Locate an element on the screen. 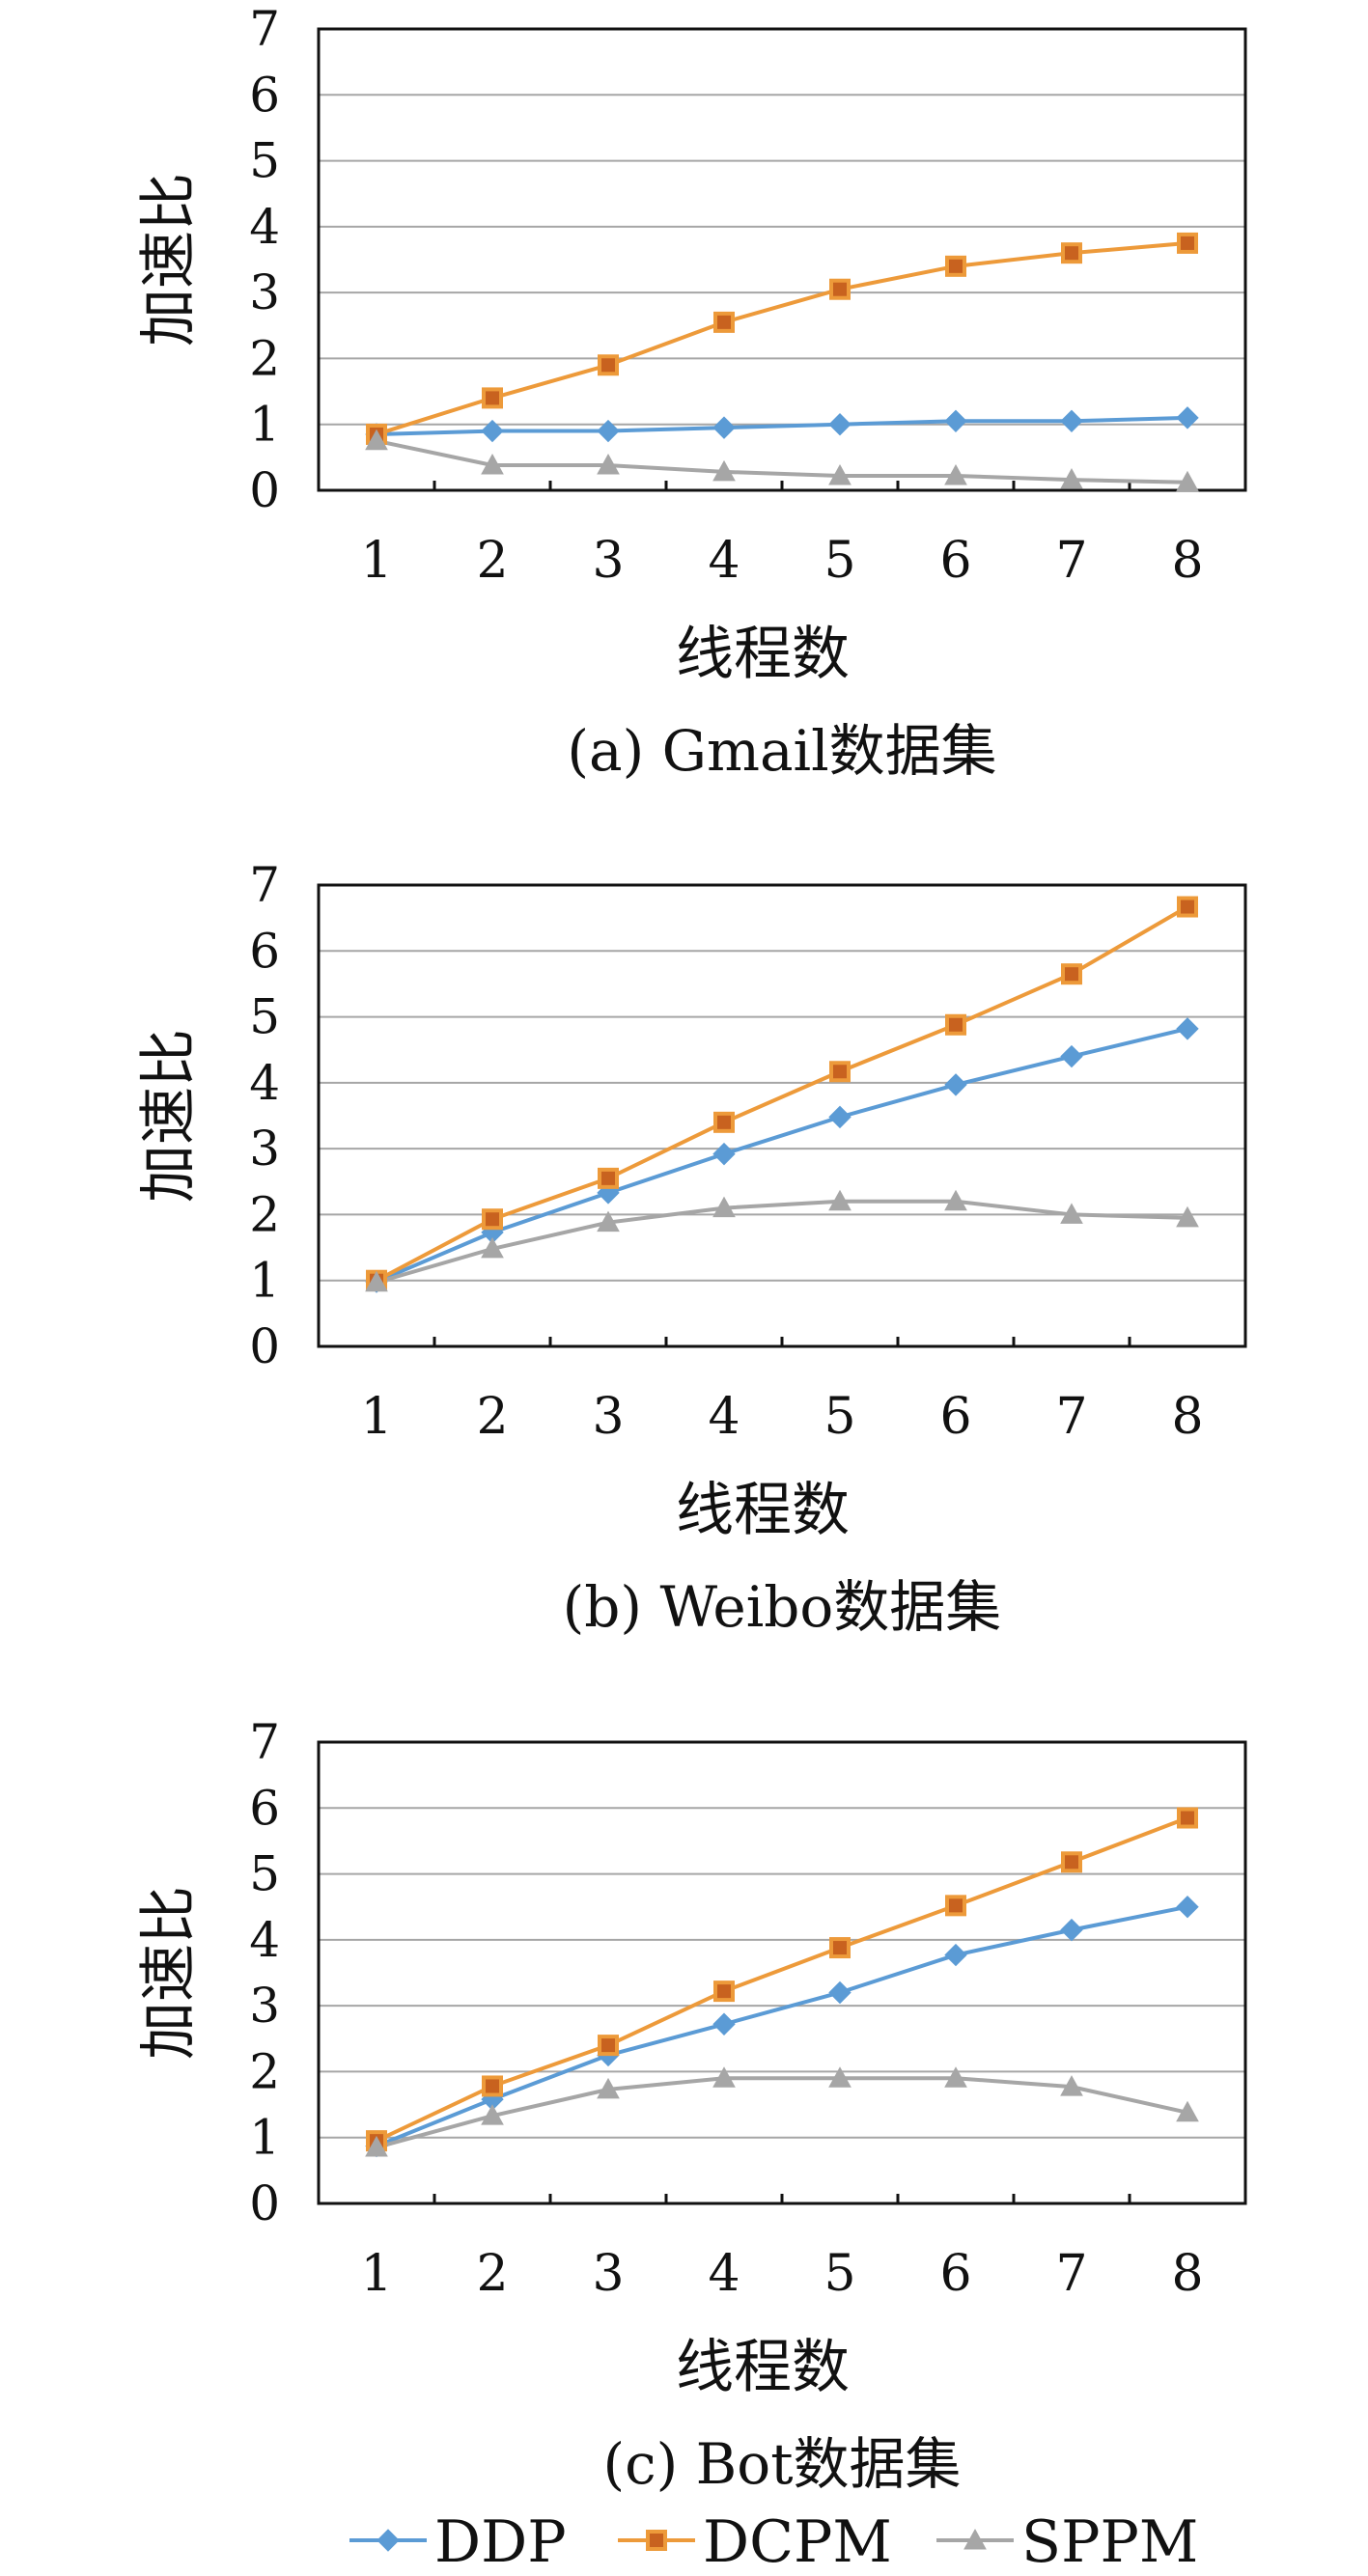 The image size is (1368, 2576). chart-caption: (b) Weibo数据集 is located at coordinates (782, 1607).